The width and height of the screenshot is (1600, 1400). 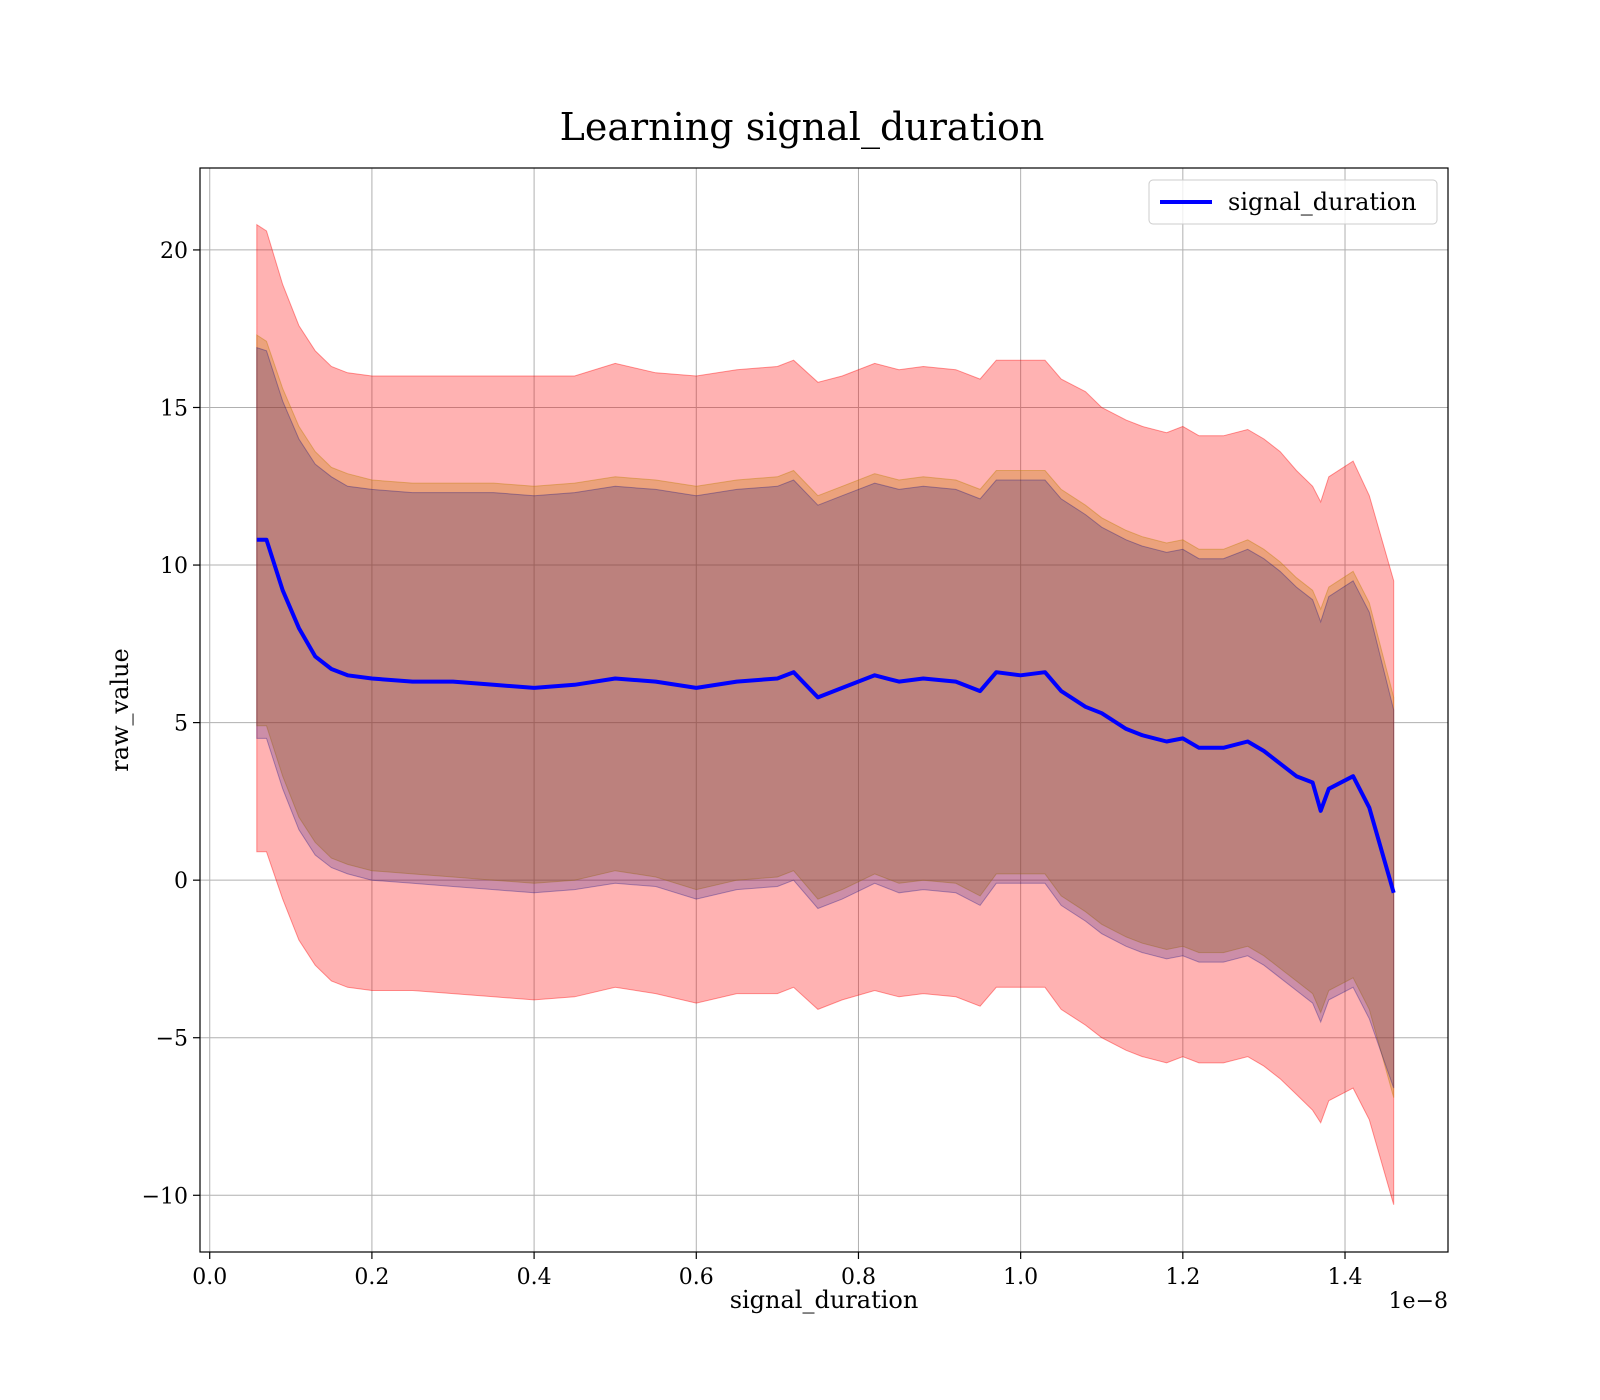 I want to click on chart-title: Learning signal_duration, so click(x=802, y=127).